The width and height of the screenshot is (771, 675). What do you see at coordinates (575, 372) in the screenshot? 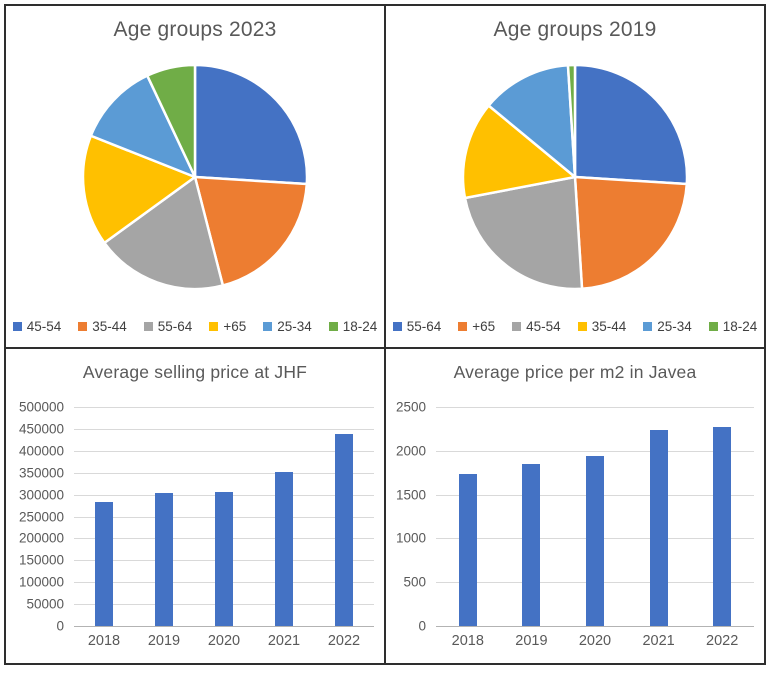
I see `chart-title: Average price per m2 in Javea` at bounding box center [575, 372].